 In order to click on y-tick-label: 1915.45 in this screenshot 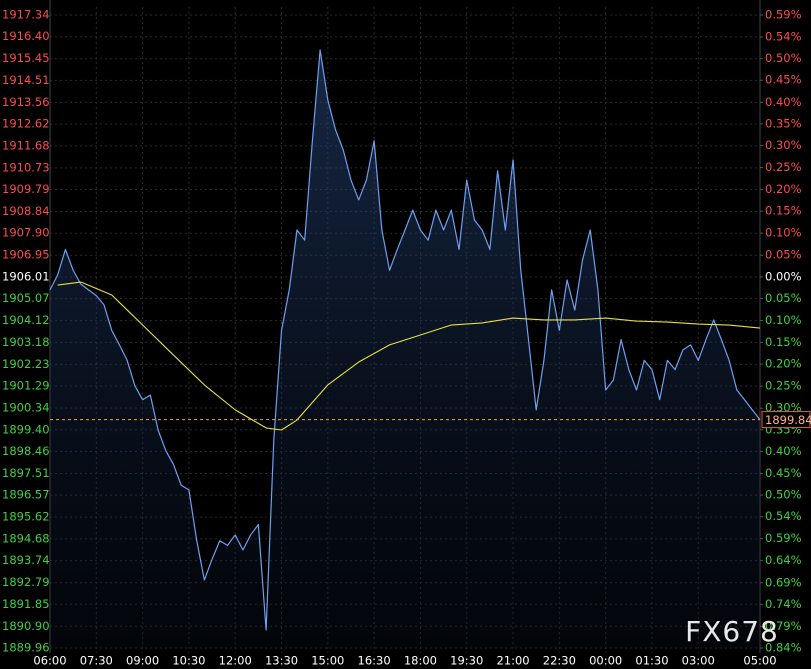, I will do `click(26, 58)`.